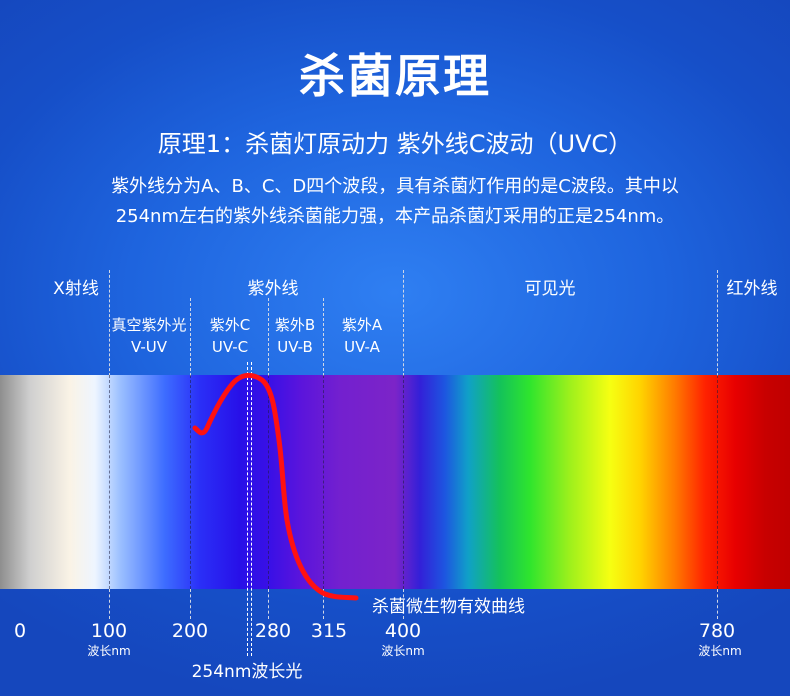  Describe the element at coordinates (268, 337) in the screenshot. I see `divider-280-top` at that location.